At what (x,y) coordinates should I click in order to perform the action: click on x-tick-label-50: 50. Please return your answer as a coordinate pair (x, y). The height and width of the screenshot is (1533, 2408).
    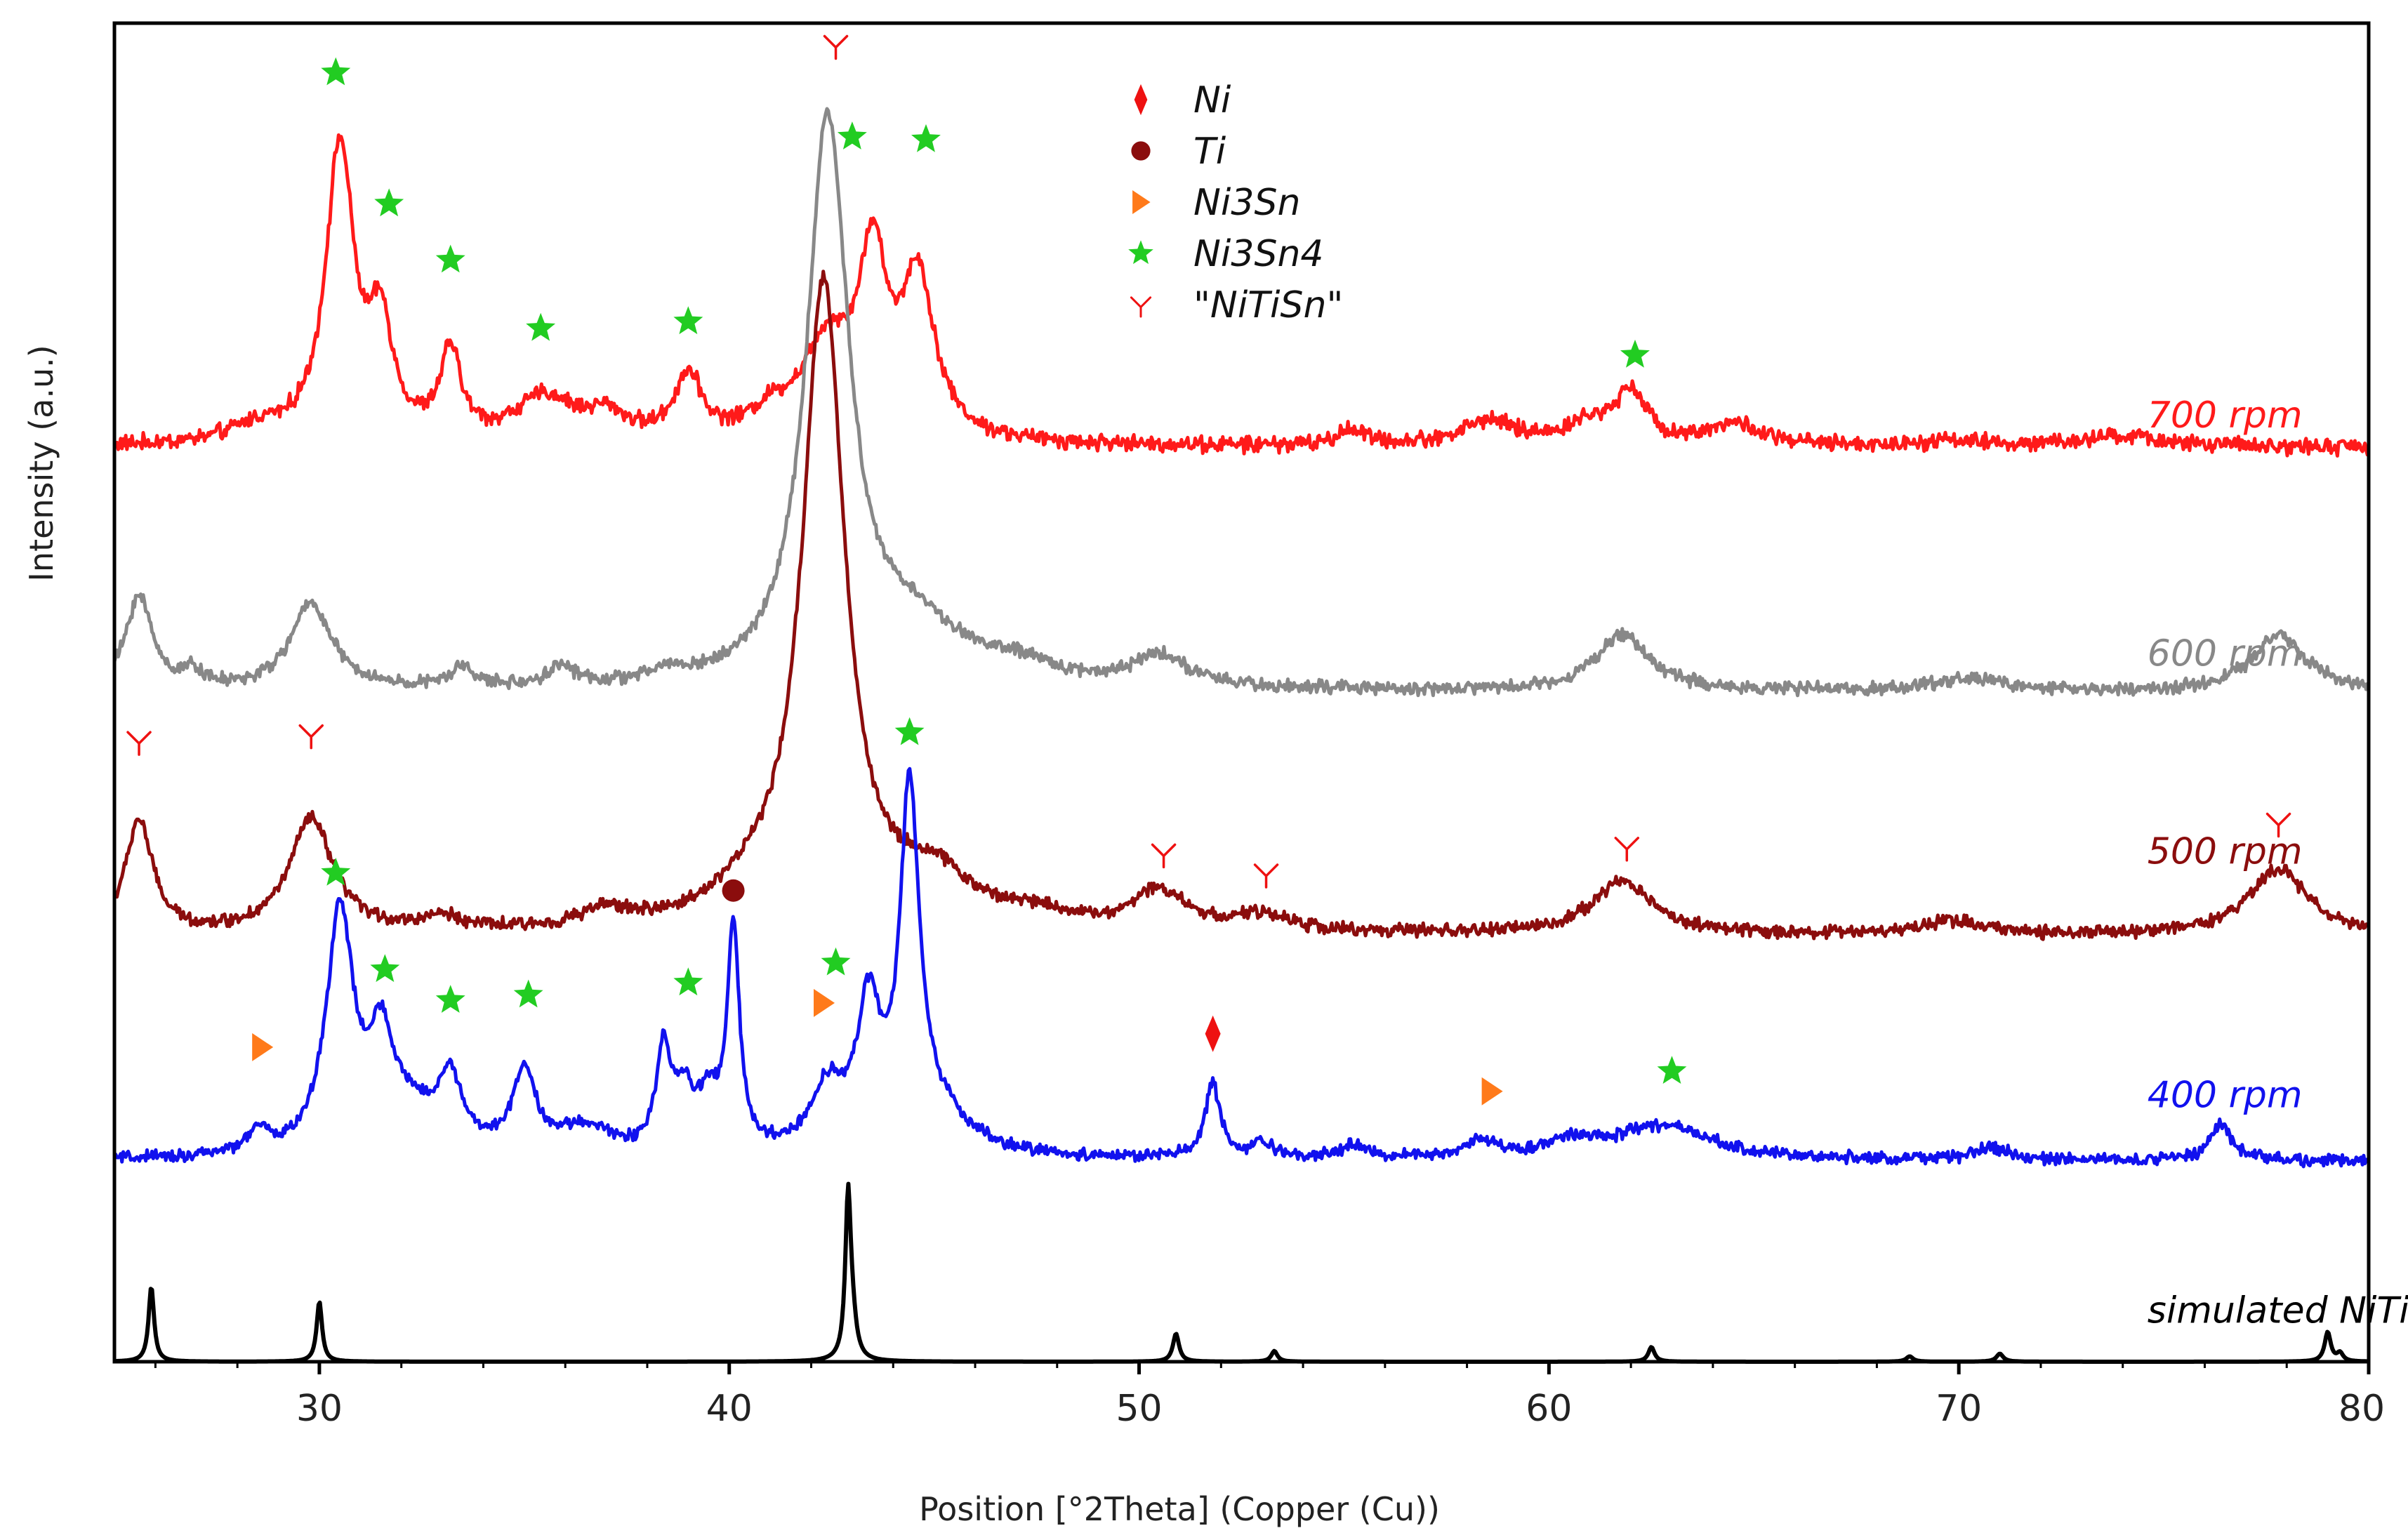
    Looking at the image, I should click on (1139, 1409).